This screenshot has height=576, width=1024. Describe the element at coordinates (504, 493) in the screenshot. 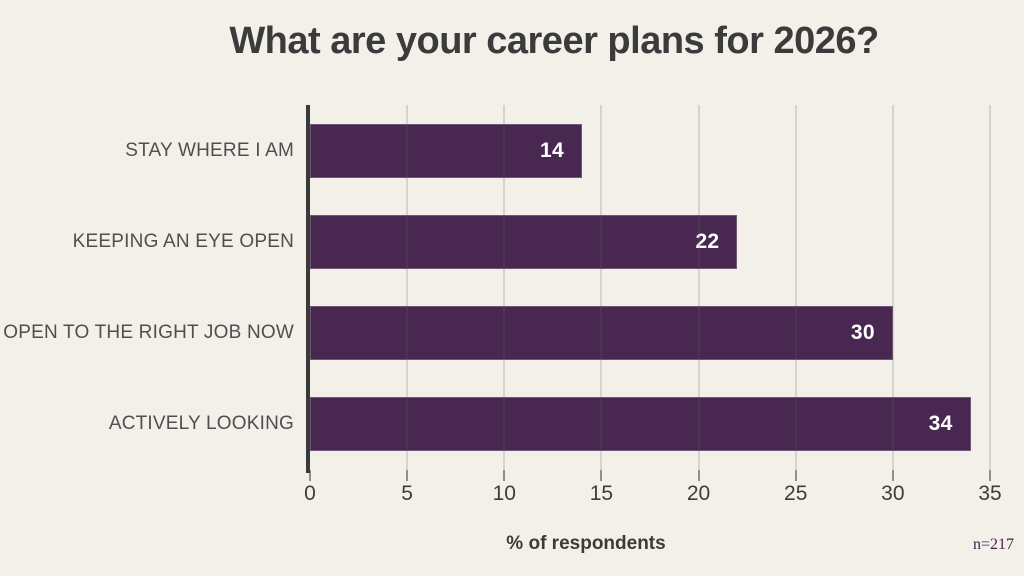

I see `x-tick-label: 10` at that location.